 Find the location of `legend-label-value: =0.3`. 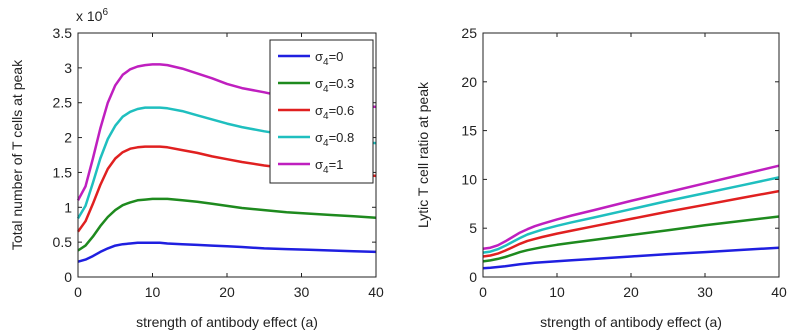

legend-label-value: =0.3 is located at coordinates (342, 83).